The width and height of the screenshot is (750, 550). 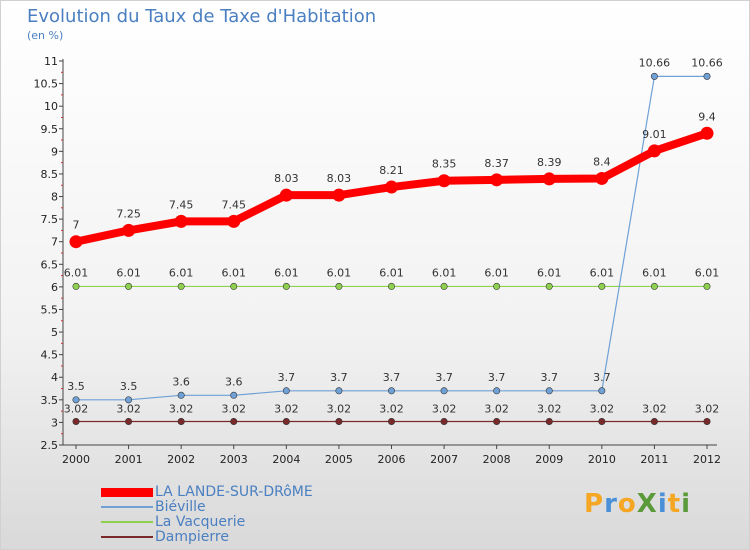 What do you see at coordinates (50, 309) in the screenshot?
I see `y-tick-label: 5.5` at bounding box center [50, 309].